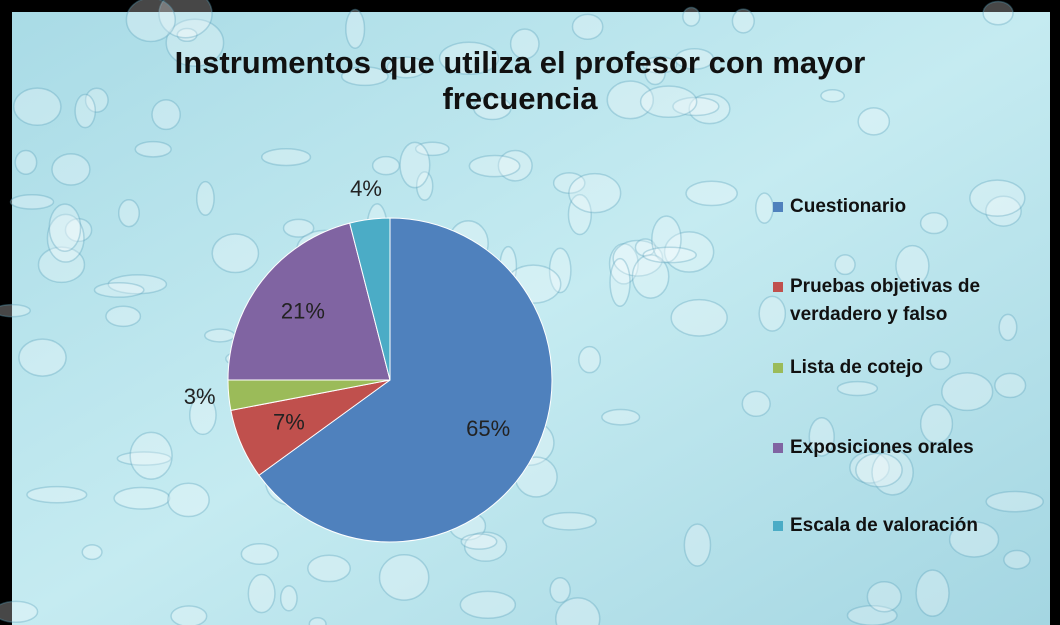 The height and width of the screenshot is (625, 1060). Describe the element at coordinates (857, 367) in the screenshot. I see `legend-label: Lista de cotejo` at that location.